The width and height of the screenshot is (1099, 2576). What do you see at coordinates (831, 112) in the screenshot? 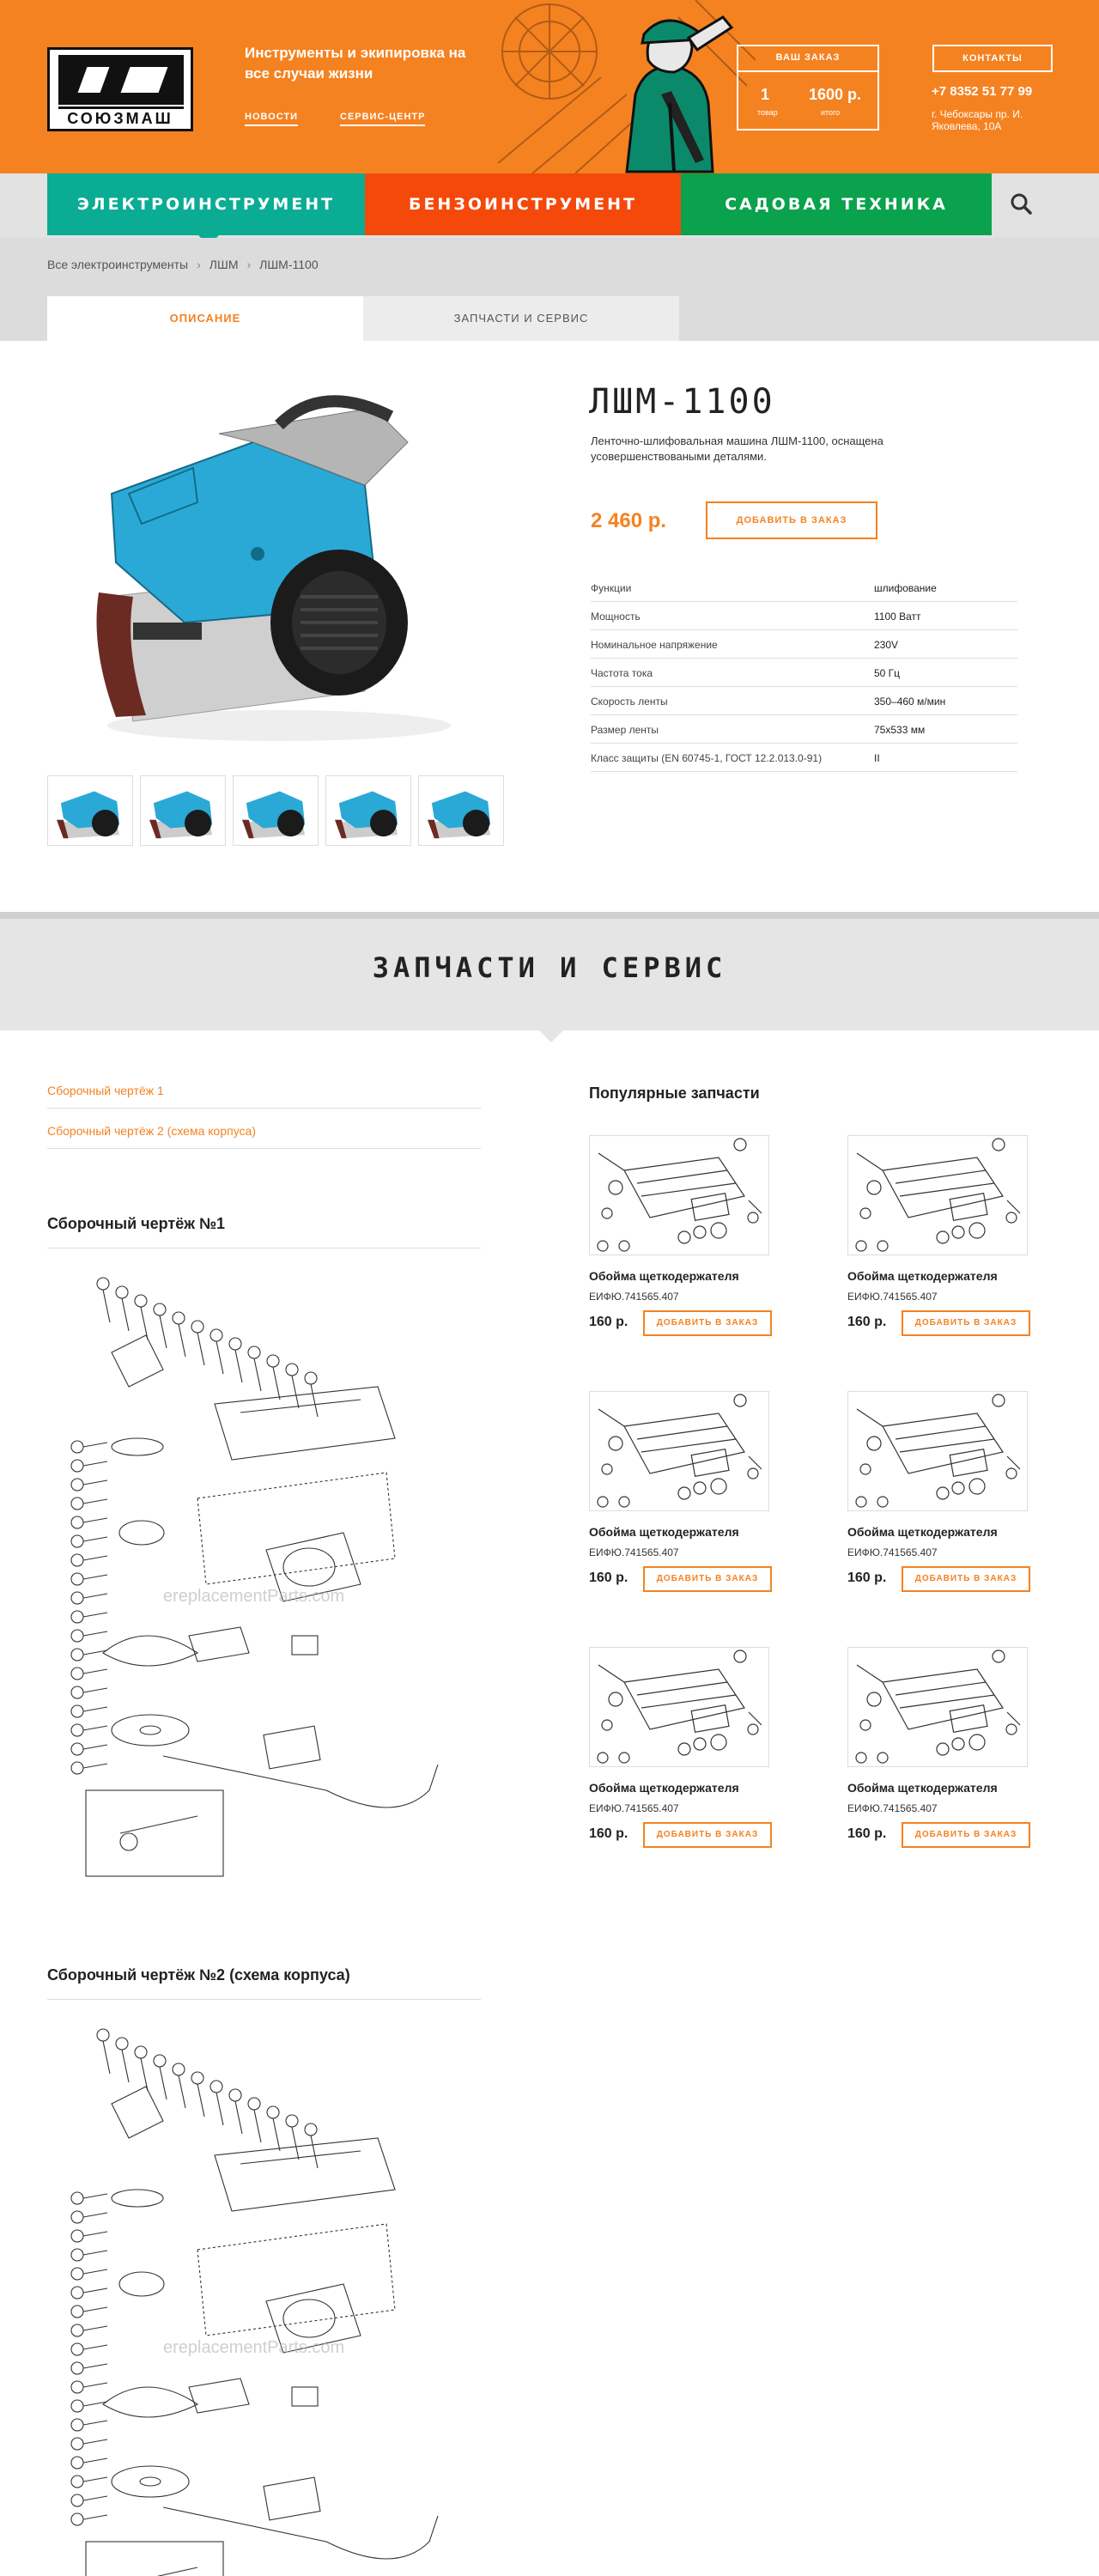
I see `order-total-label: итого` at bounding box center [831, 112].